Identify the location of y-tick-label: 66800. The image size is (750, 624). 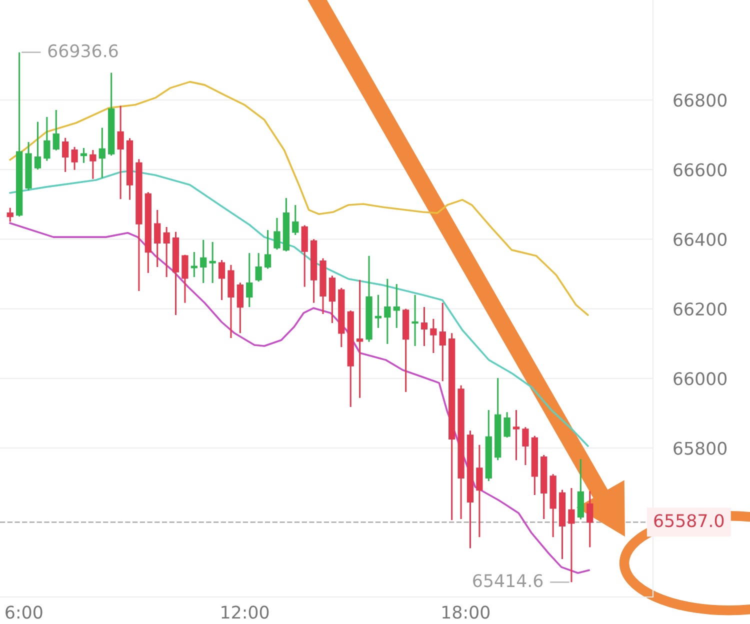
(700, 100).